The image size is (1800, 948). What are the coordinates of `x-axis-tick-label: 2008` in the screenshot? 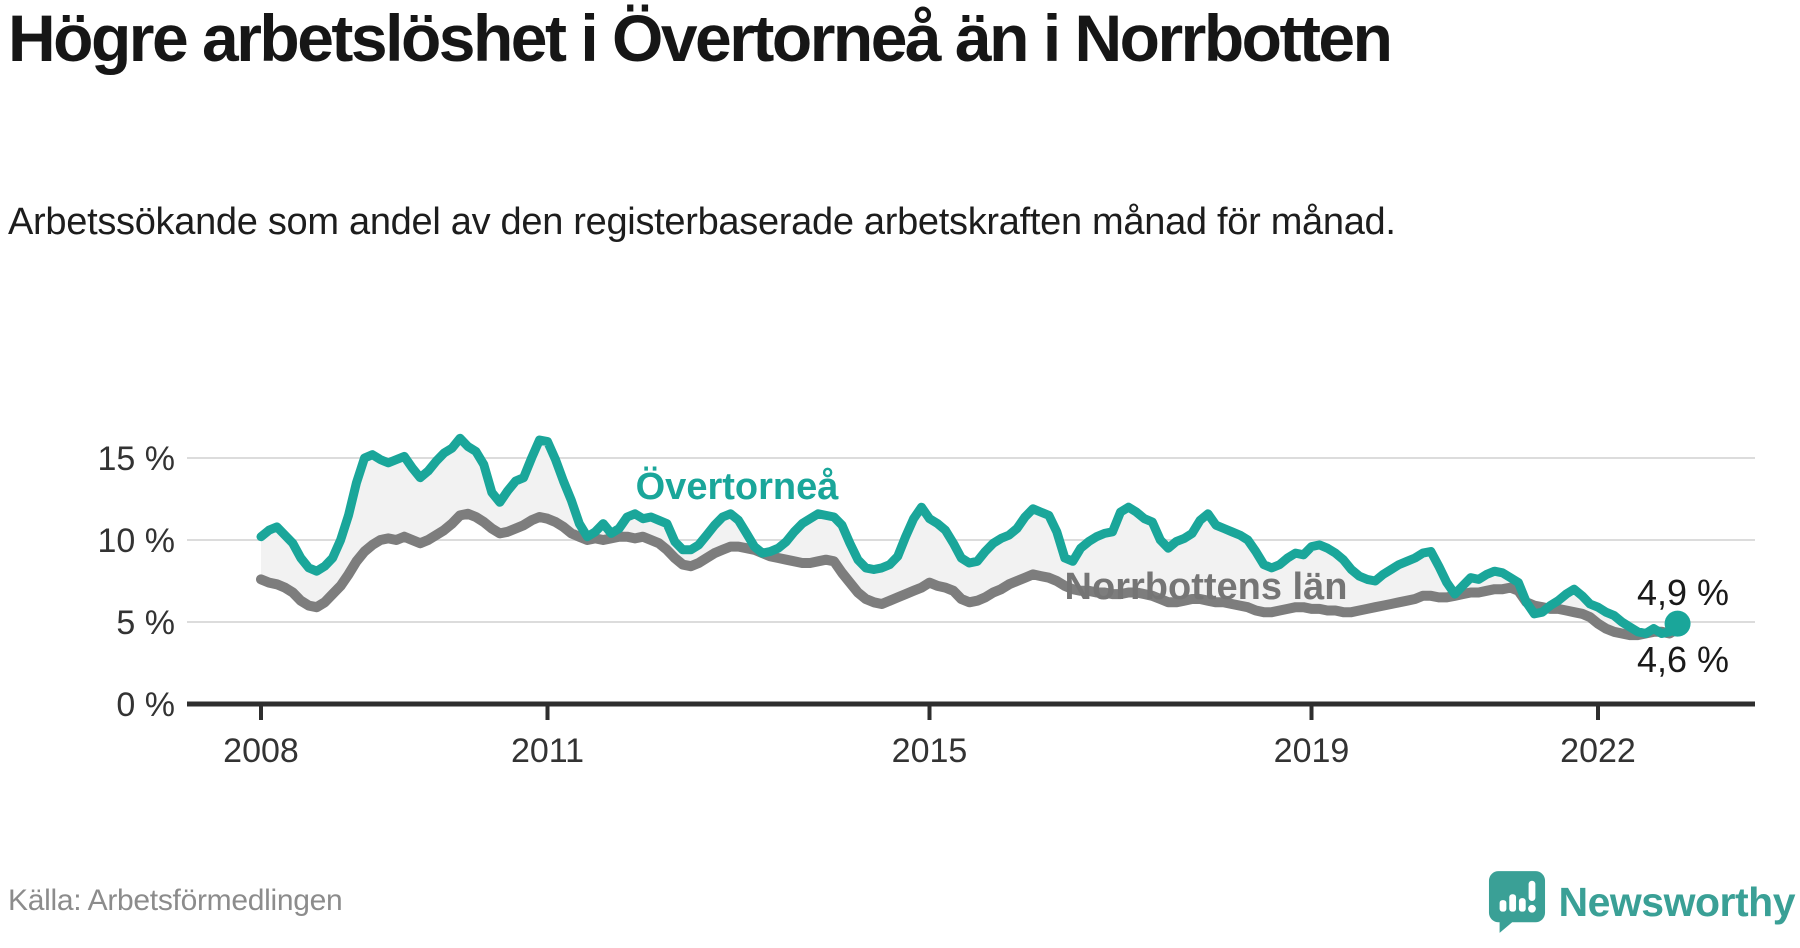 It's located at (261, 751).